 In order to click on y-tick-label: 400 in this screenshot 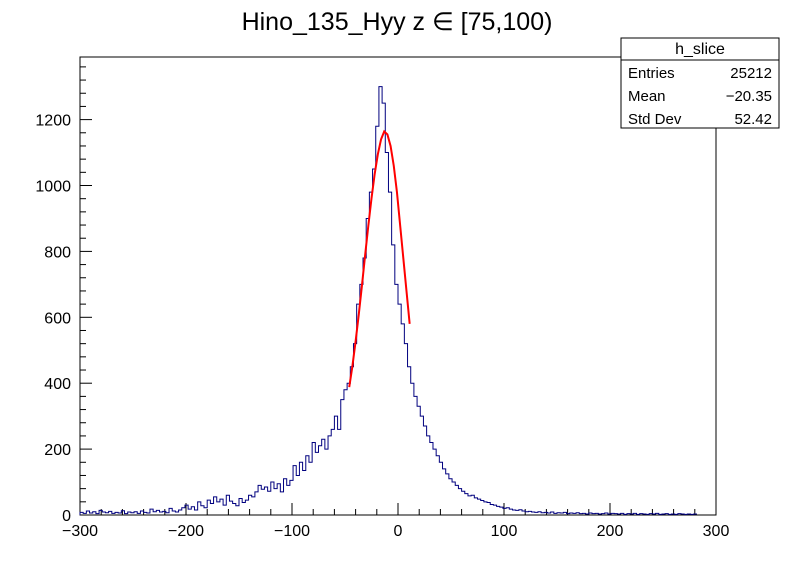, I will do `click(57, 384)`.